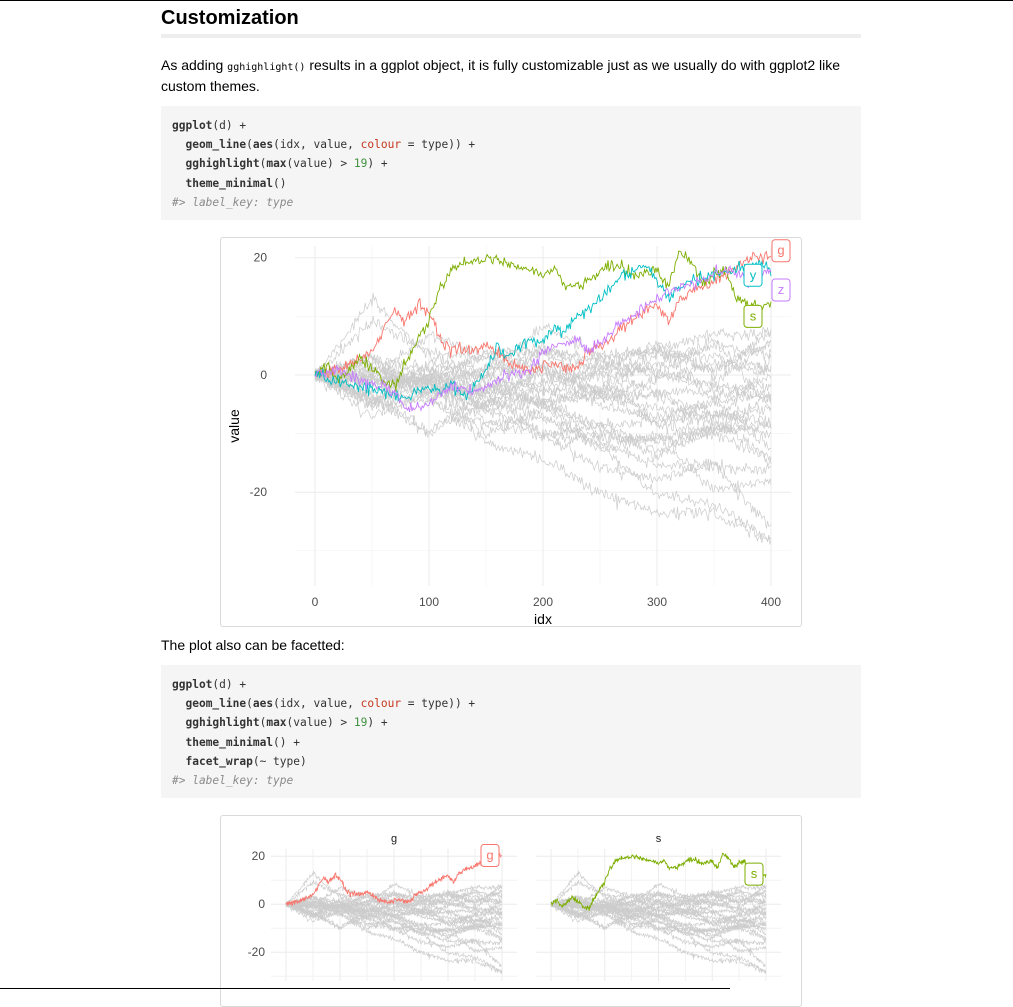 The width and height of the screenshot is (1013, 1007). What do you see at coordinates (771, 602) in the screenshot?
I see `x-tick-label: 400` at bounding box center [771, 602].